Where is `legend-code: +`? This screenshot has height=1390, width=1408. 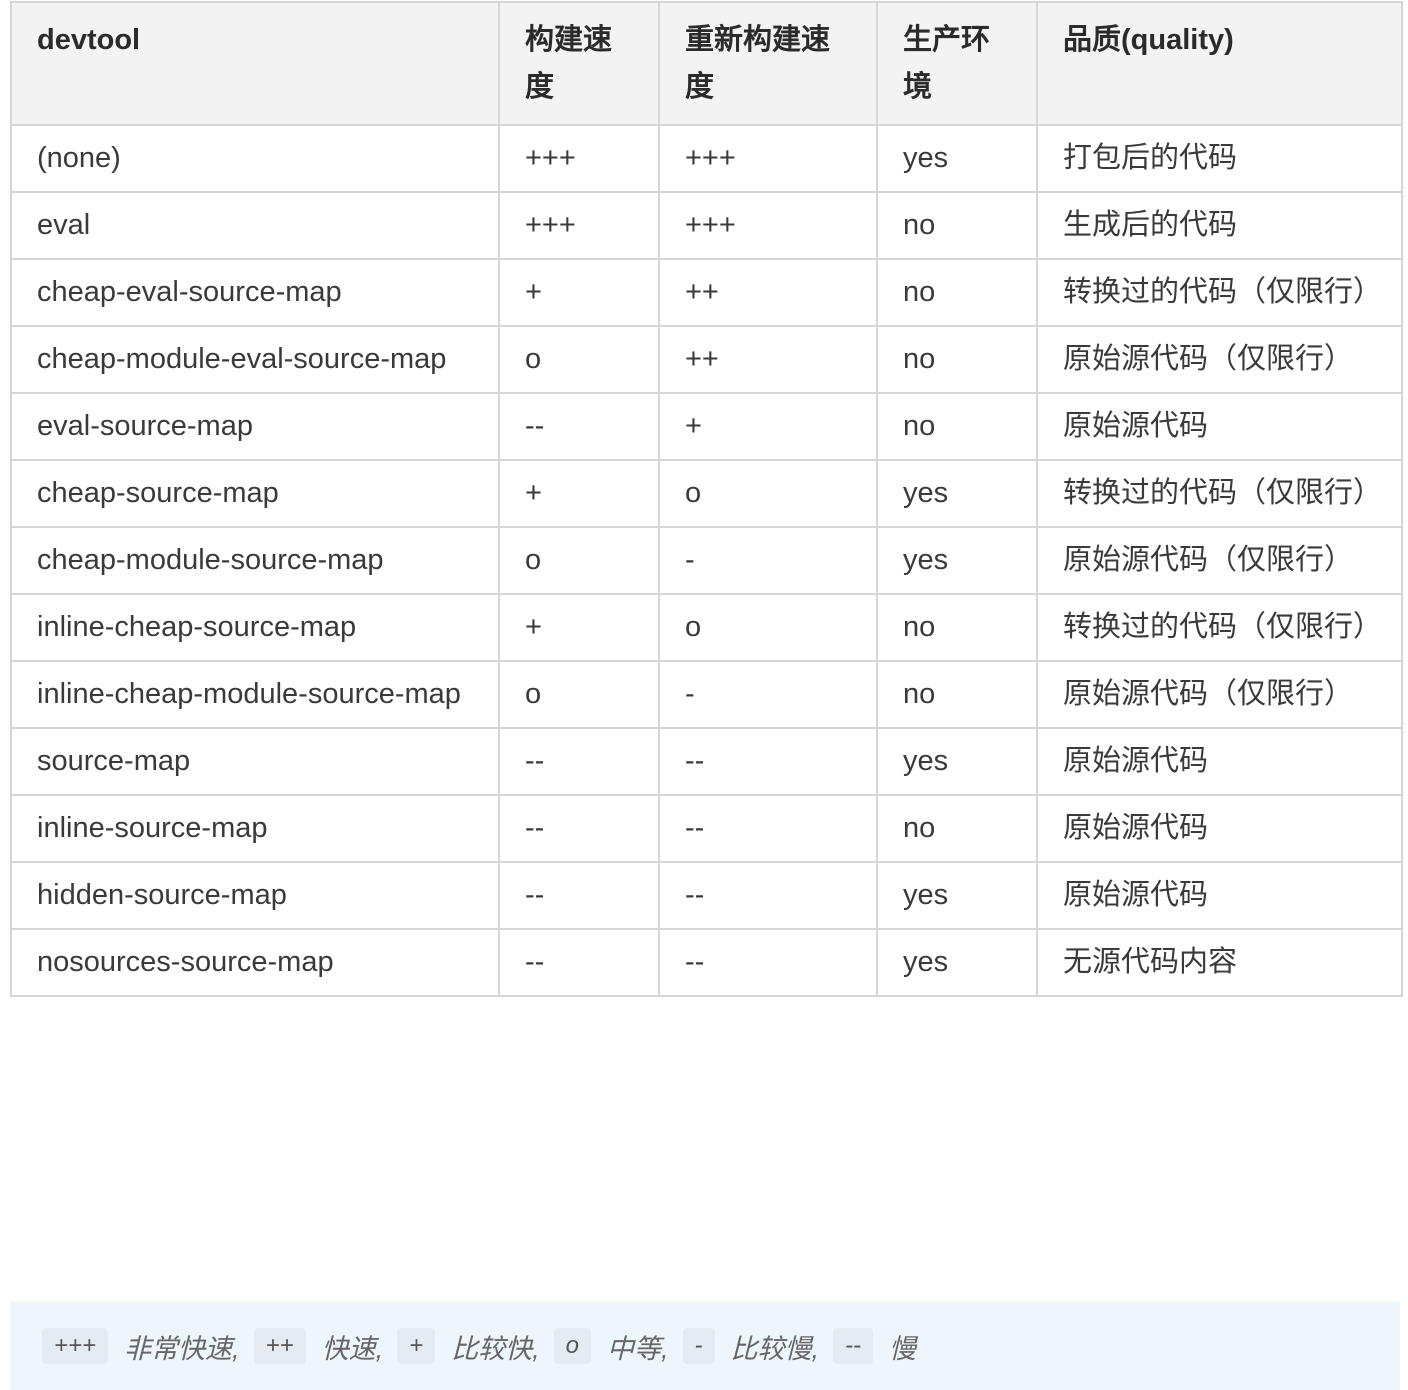
legend-code: + is located at coordinates (416, 1346).